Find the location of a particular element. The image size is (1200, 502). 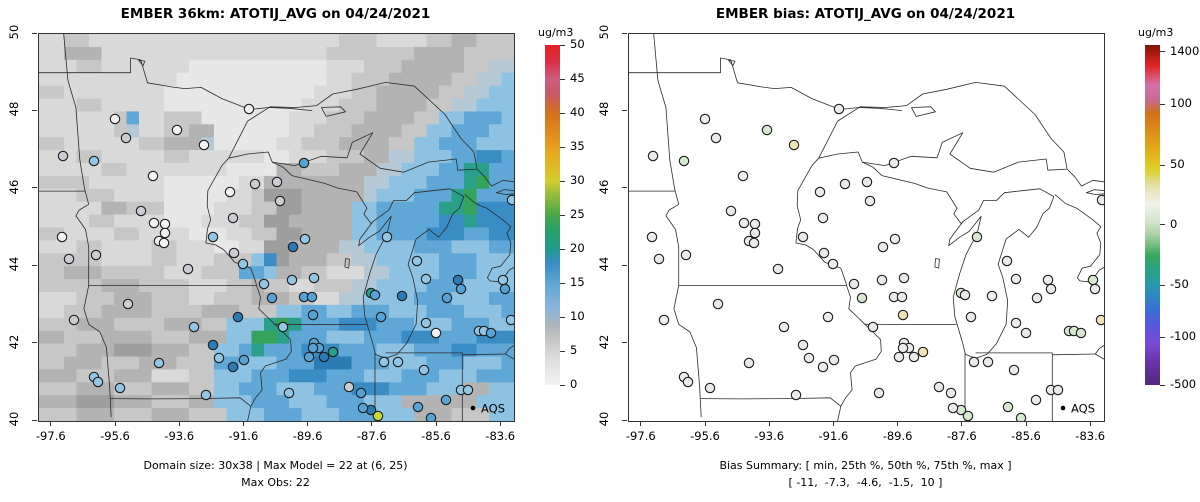

colorbar-tick-label: 25 is located at coordinates (577, 214).